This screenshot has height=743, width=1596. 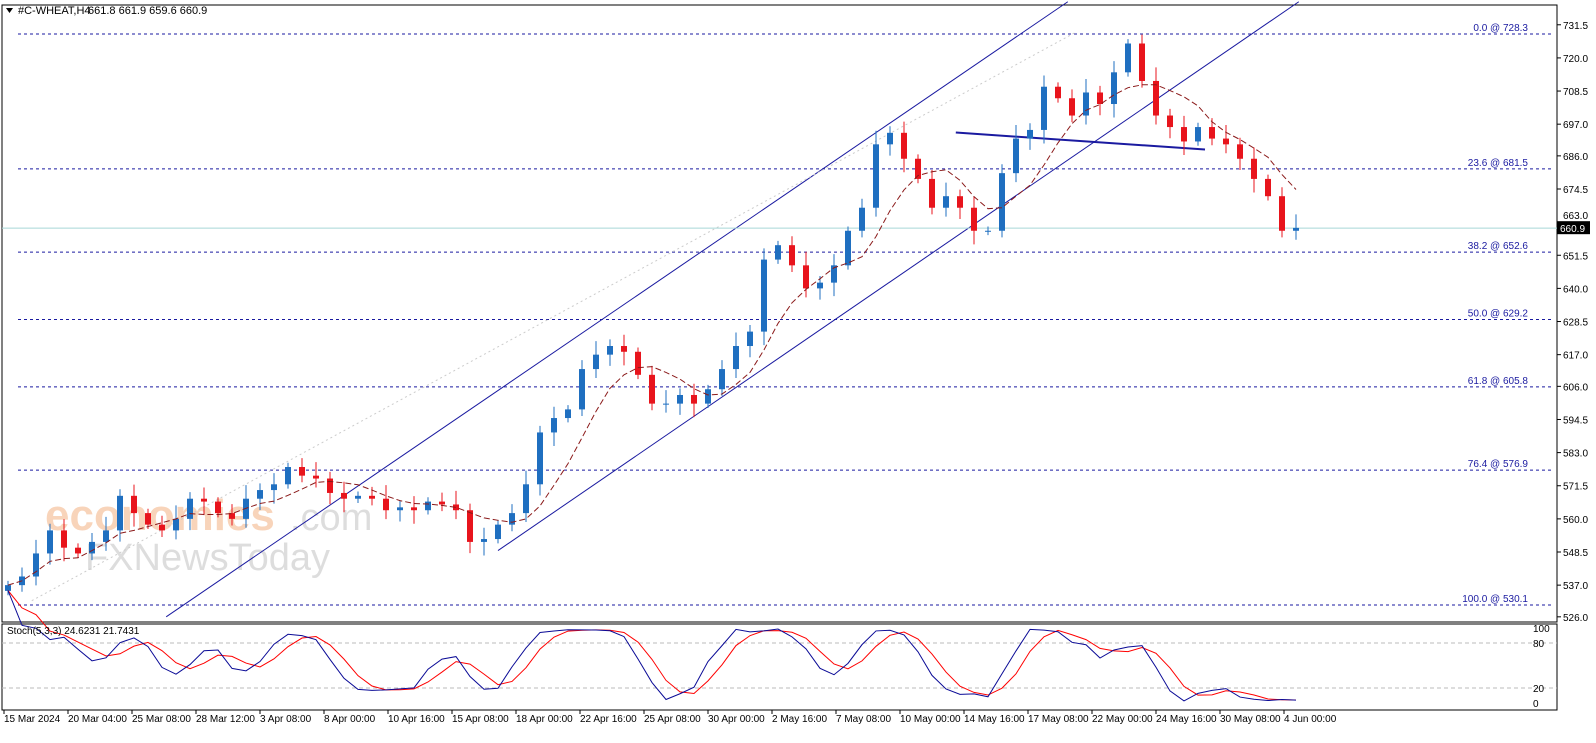 I want to click on fib-level-label: 38.2 @ 652.6, so click(x=1498, y=246).